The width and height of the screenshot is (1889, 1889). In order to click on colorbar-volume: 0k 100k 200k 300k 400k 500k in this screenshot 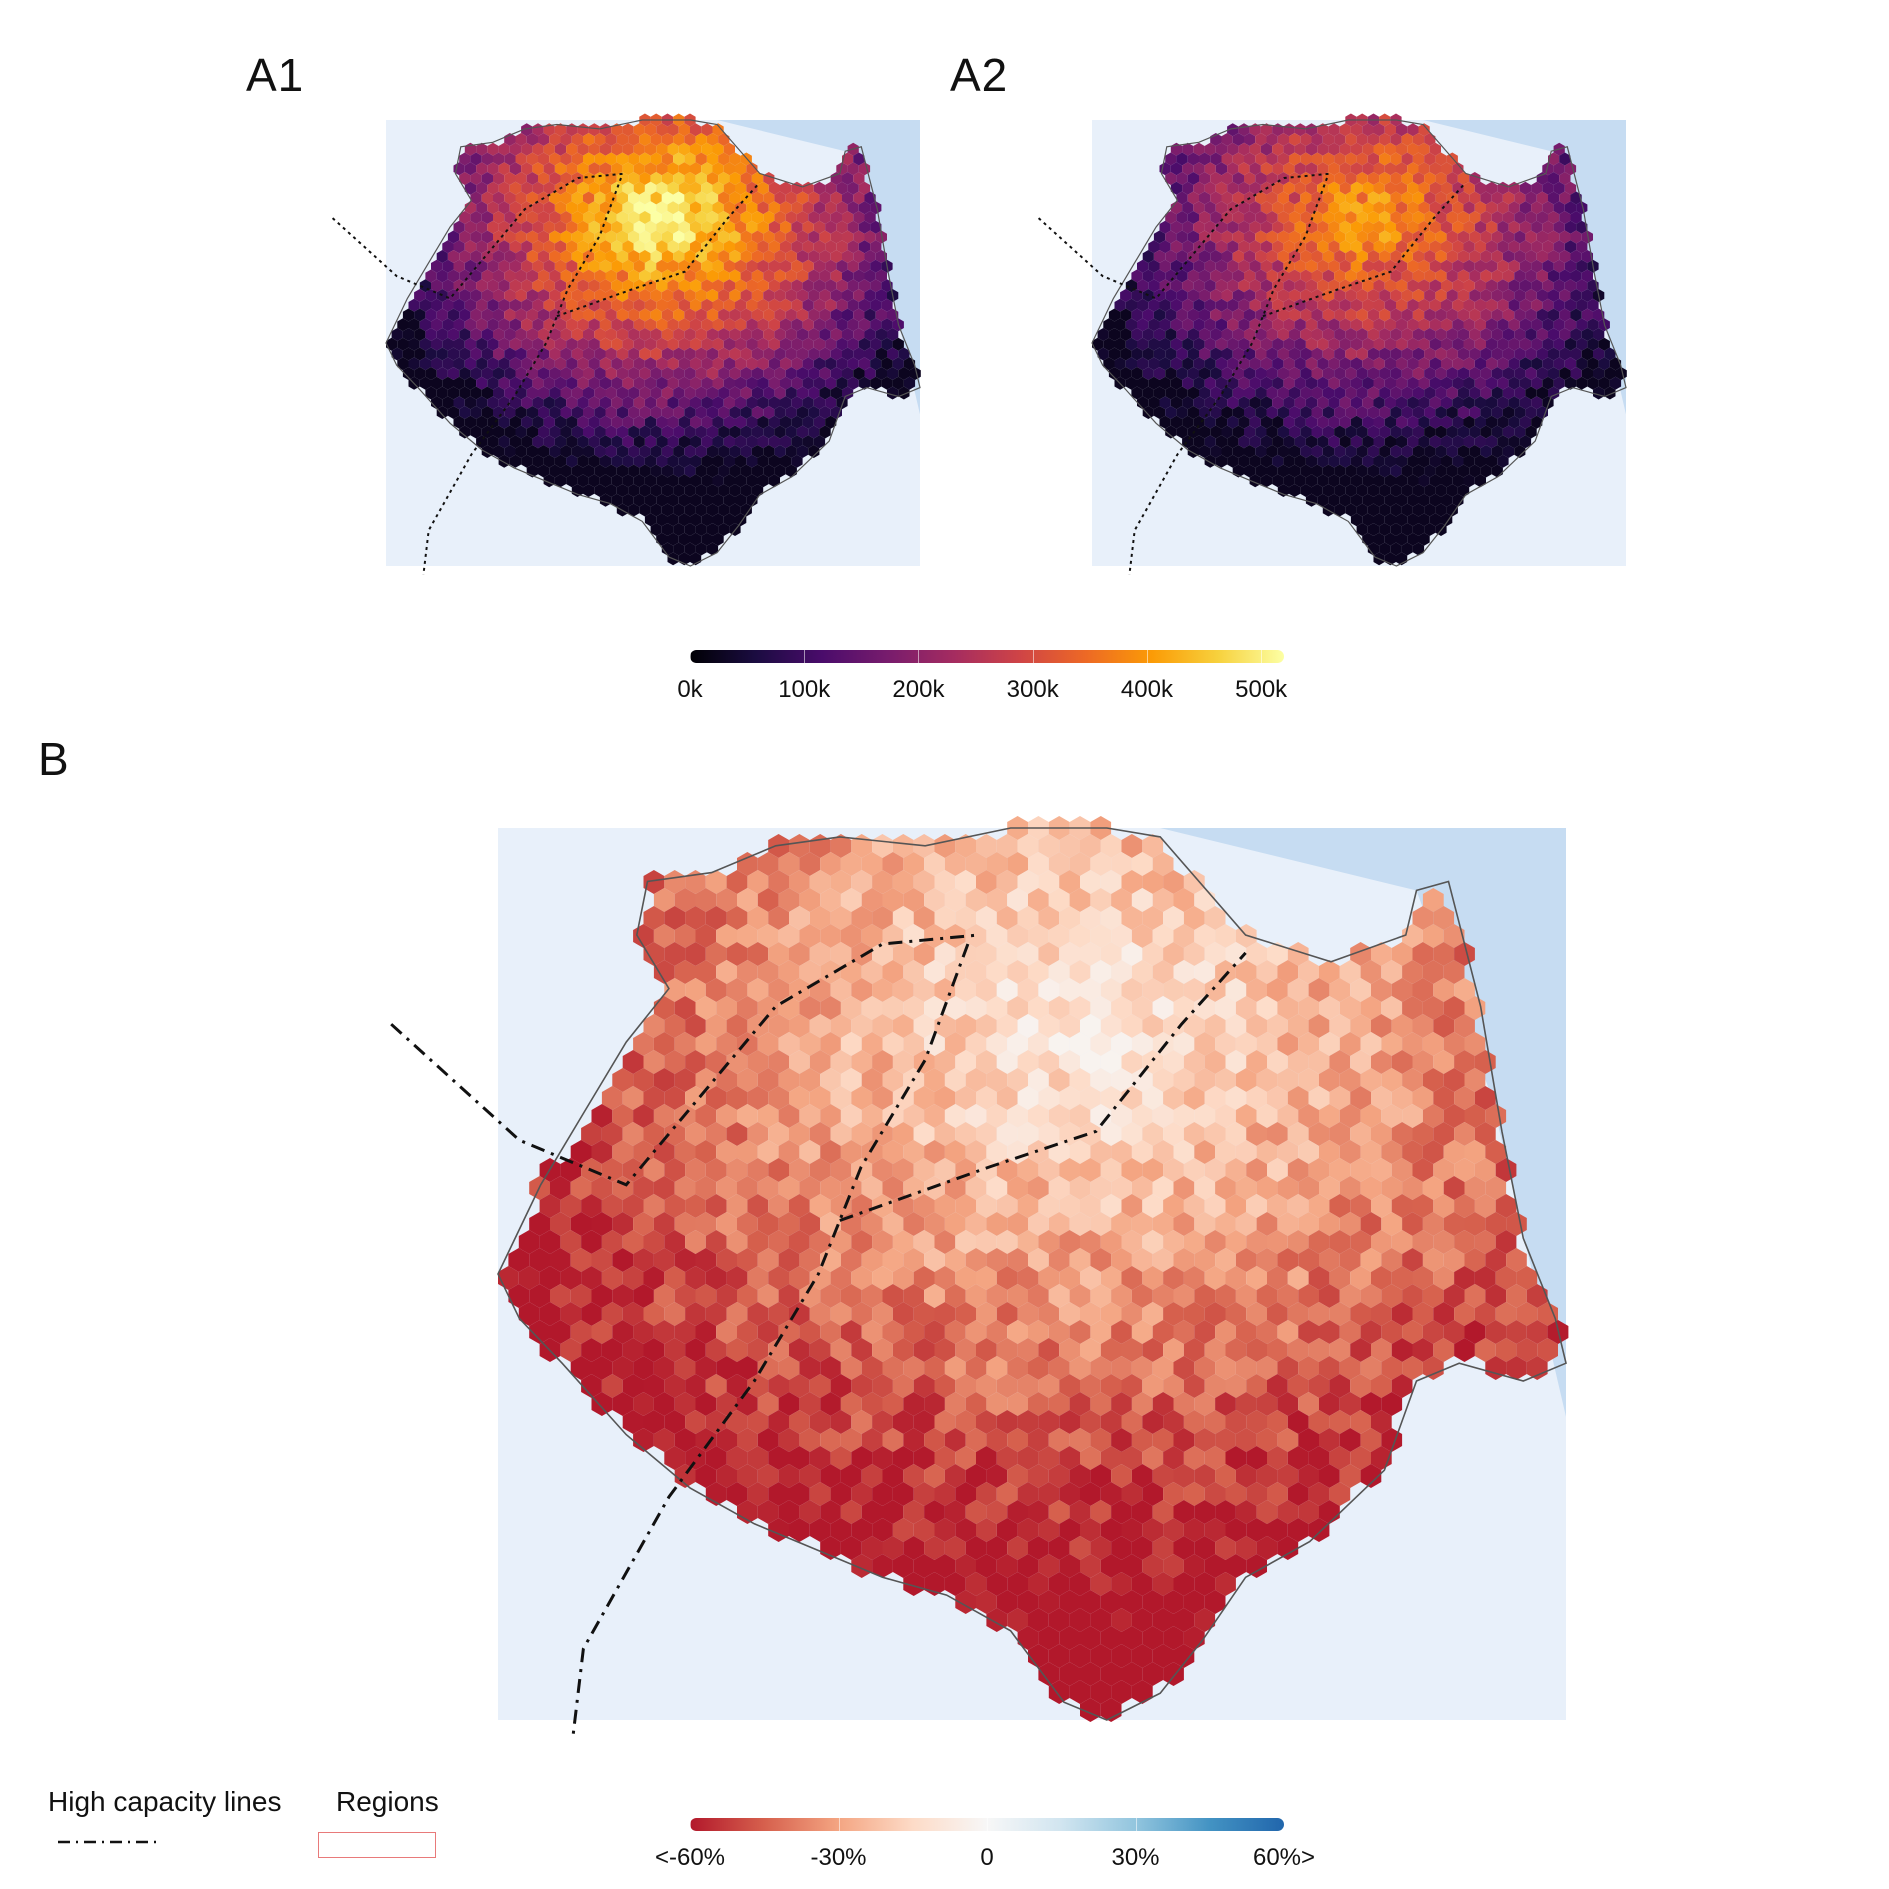, I will do `click(982, 676)`.